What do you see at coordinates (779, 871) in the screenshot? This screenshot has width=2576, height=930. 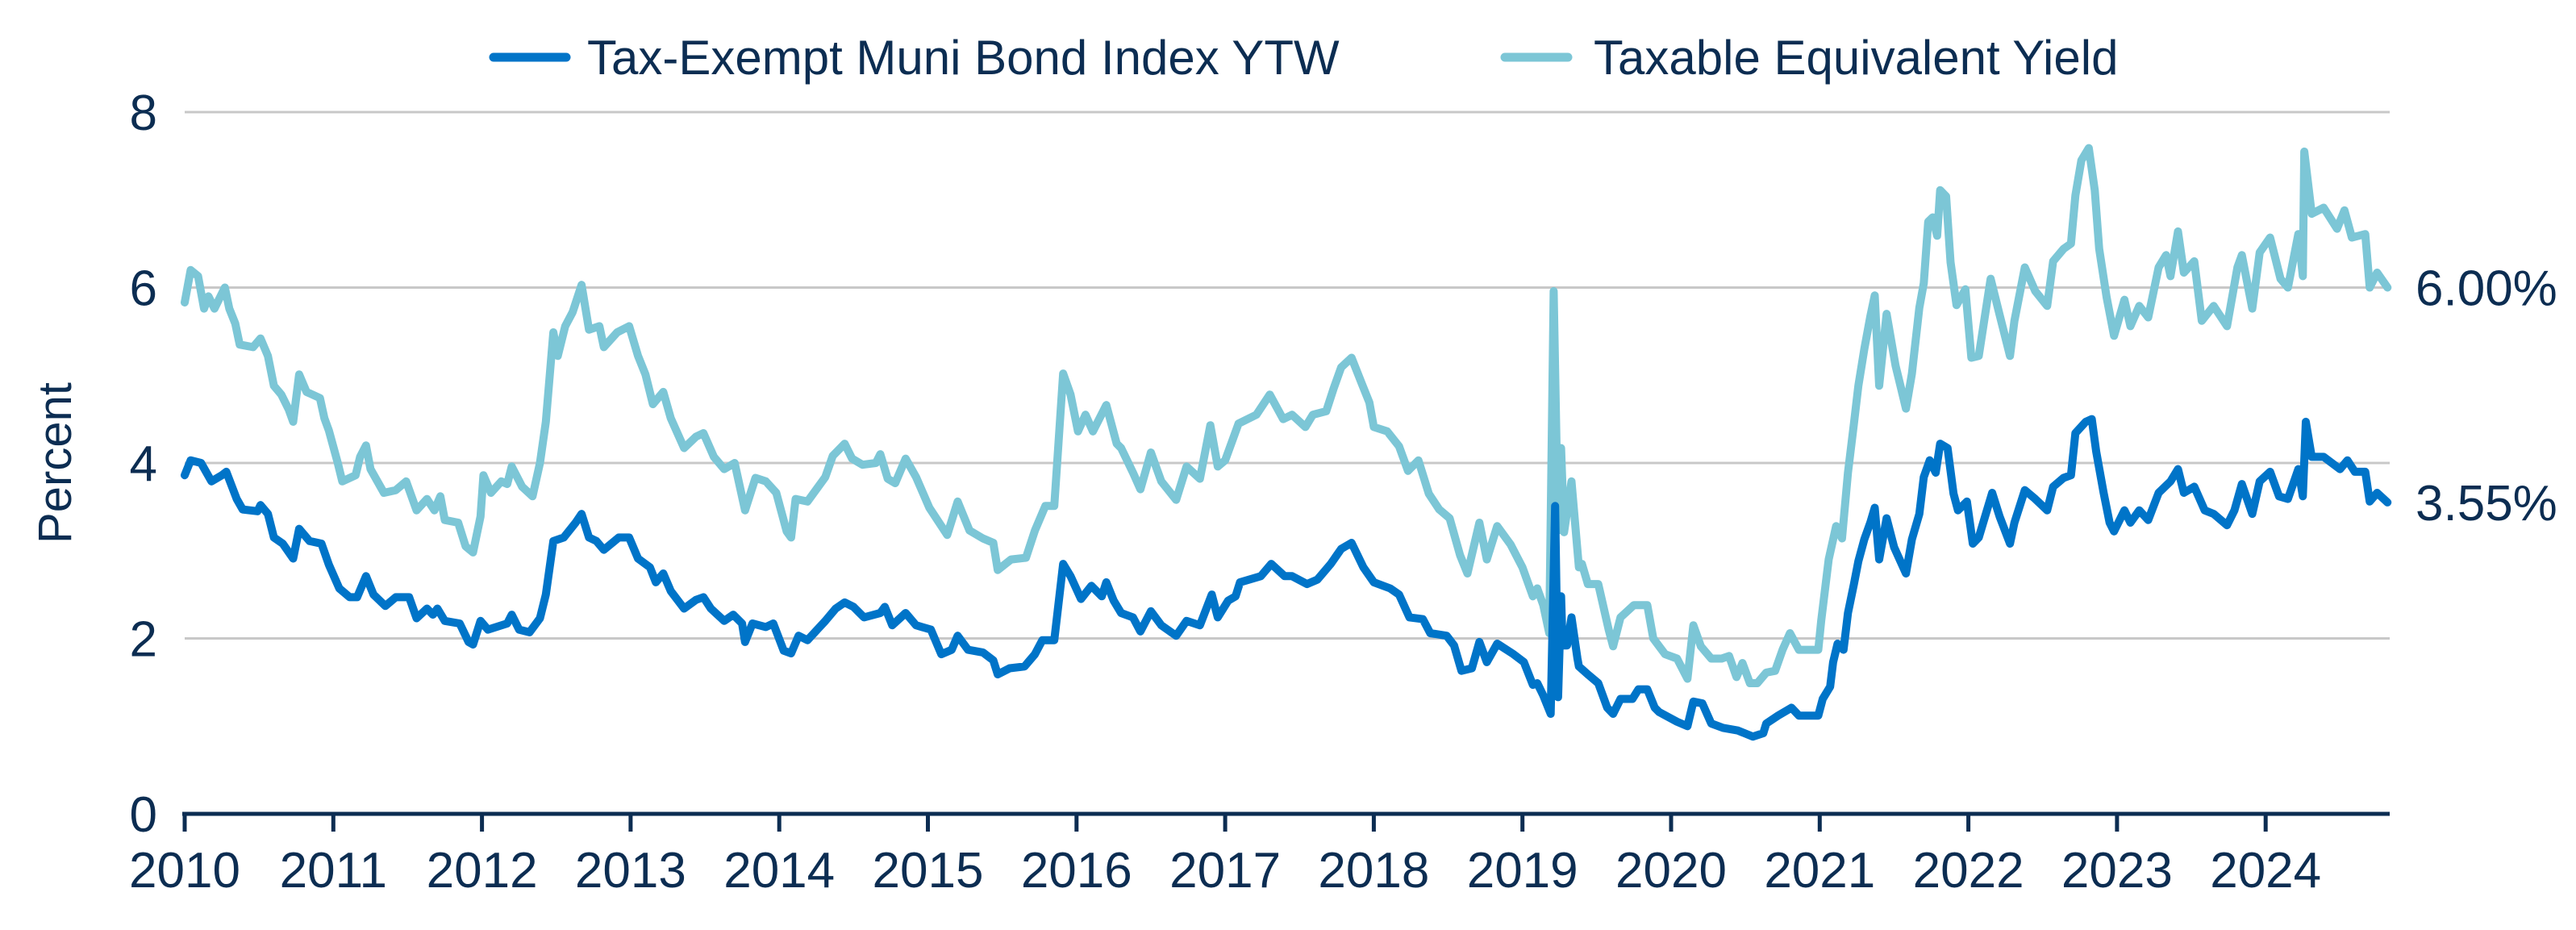 I see `x-tick-label: 2014` at bounding box center [779, 871].